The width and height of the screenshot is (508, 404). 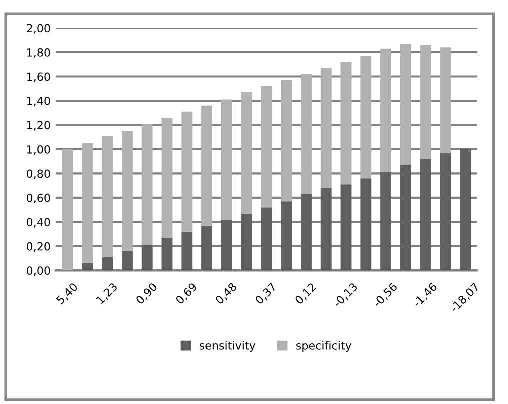 I want to click on y-tick-label: 0,40, so click(x=38, y=223).